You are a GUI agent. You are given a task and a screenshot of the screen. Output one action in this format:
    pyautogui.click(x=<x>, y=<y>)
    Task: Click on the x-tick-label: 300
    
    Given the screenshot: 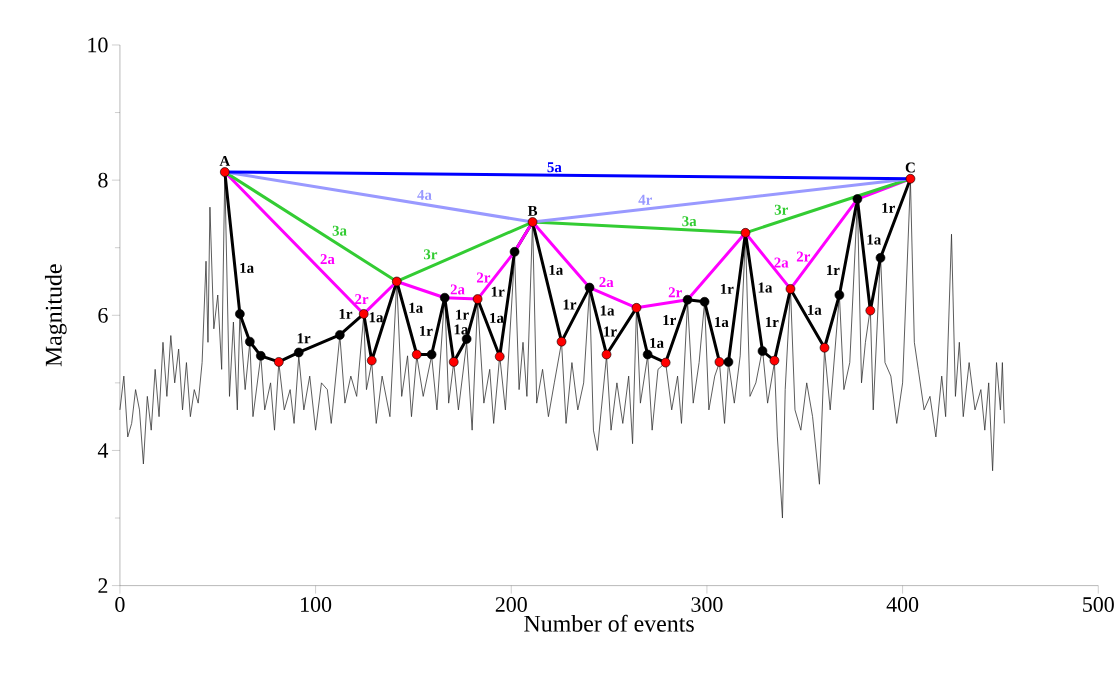 What is the action you would take?
    pyautogui.click(x=707, y=605)
    